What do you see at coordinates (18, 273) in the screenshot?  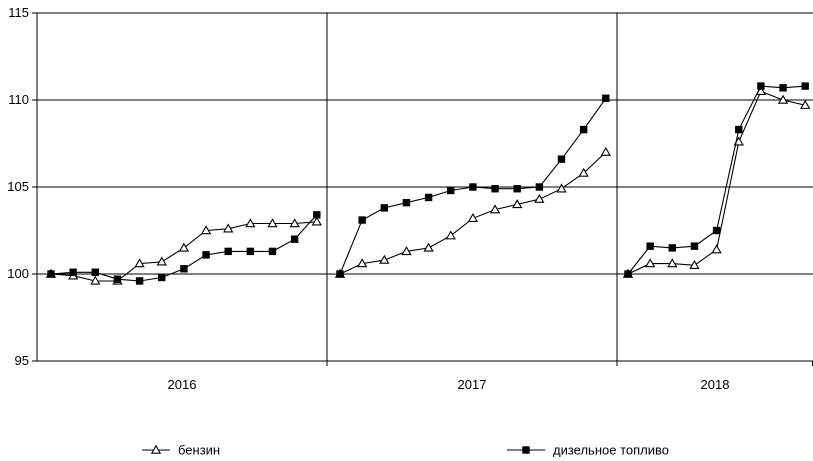 I see `y-tick-label: 100` at bounding box center [18, 273].